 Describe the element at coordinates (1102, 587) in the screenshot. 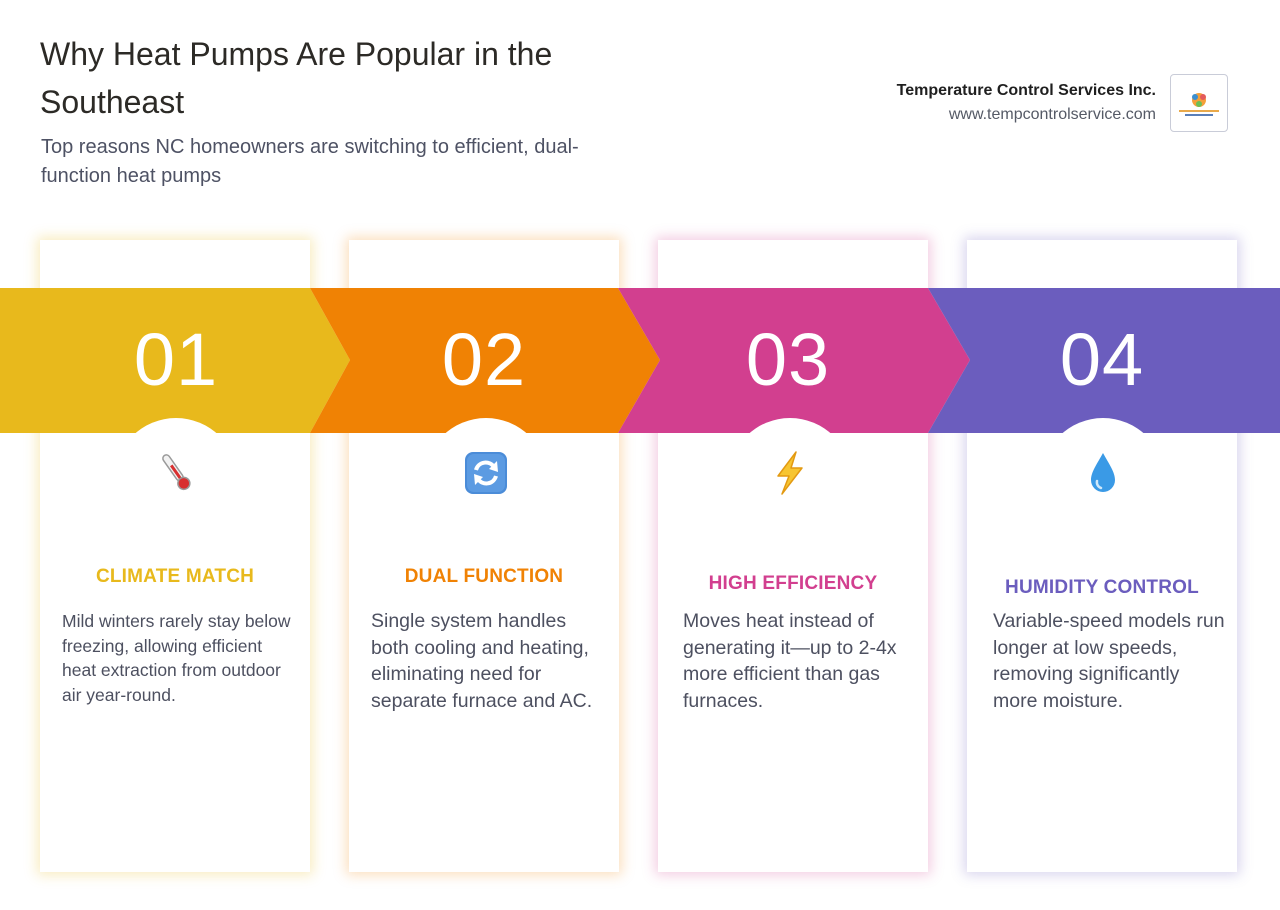

I see `card-title: HUMIDITY CONTROL` at that location.